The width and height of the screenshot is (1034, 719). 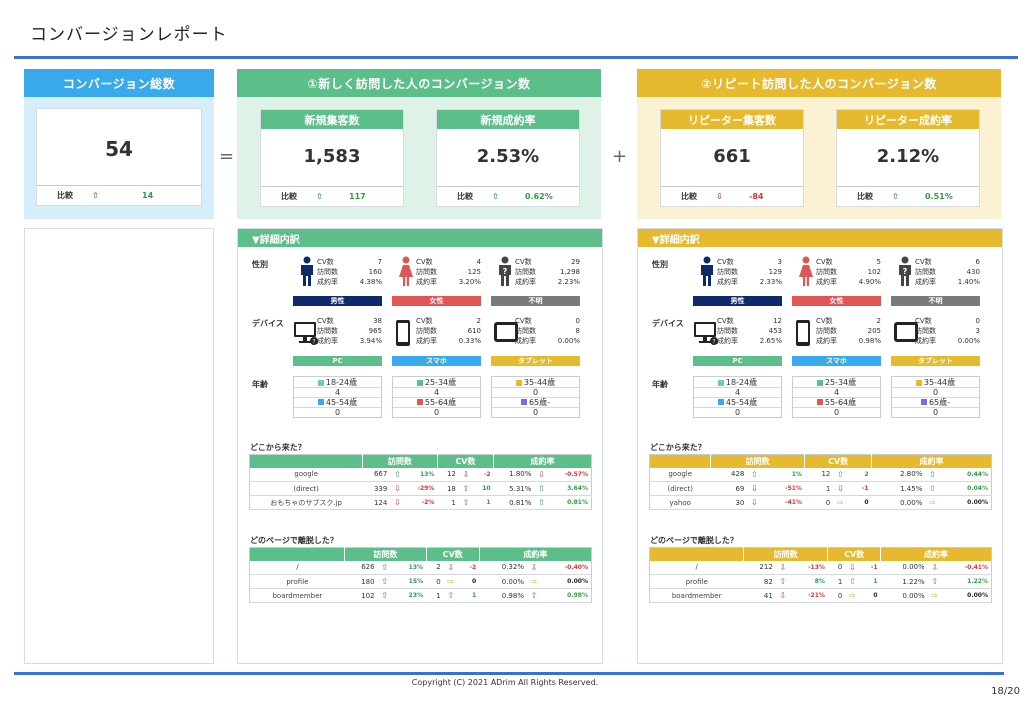 I want to click on cv-change: 1, so click(x=483, y=502).